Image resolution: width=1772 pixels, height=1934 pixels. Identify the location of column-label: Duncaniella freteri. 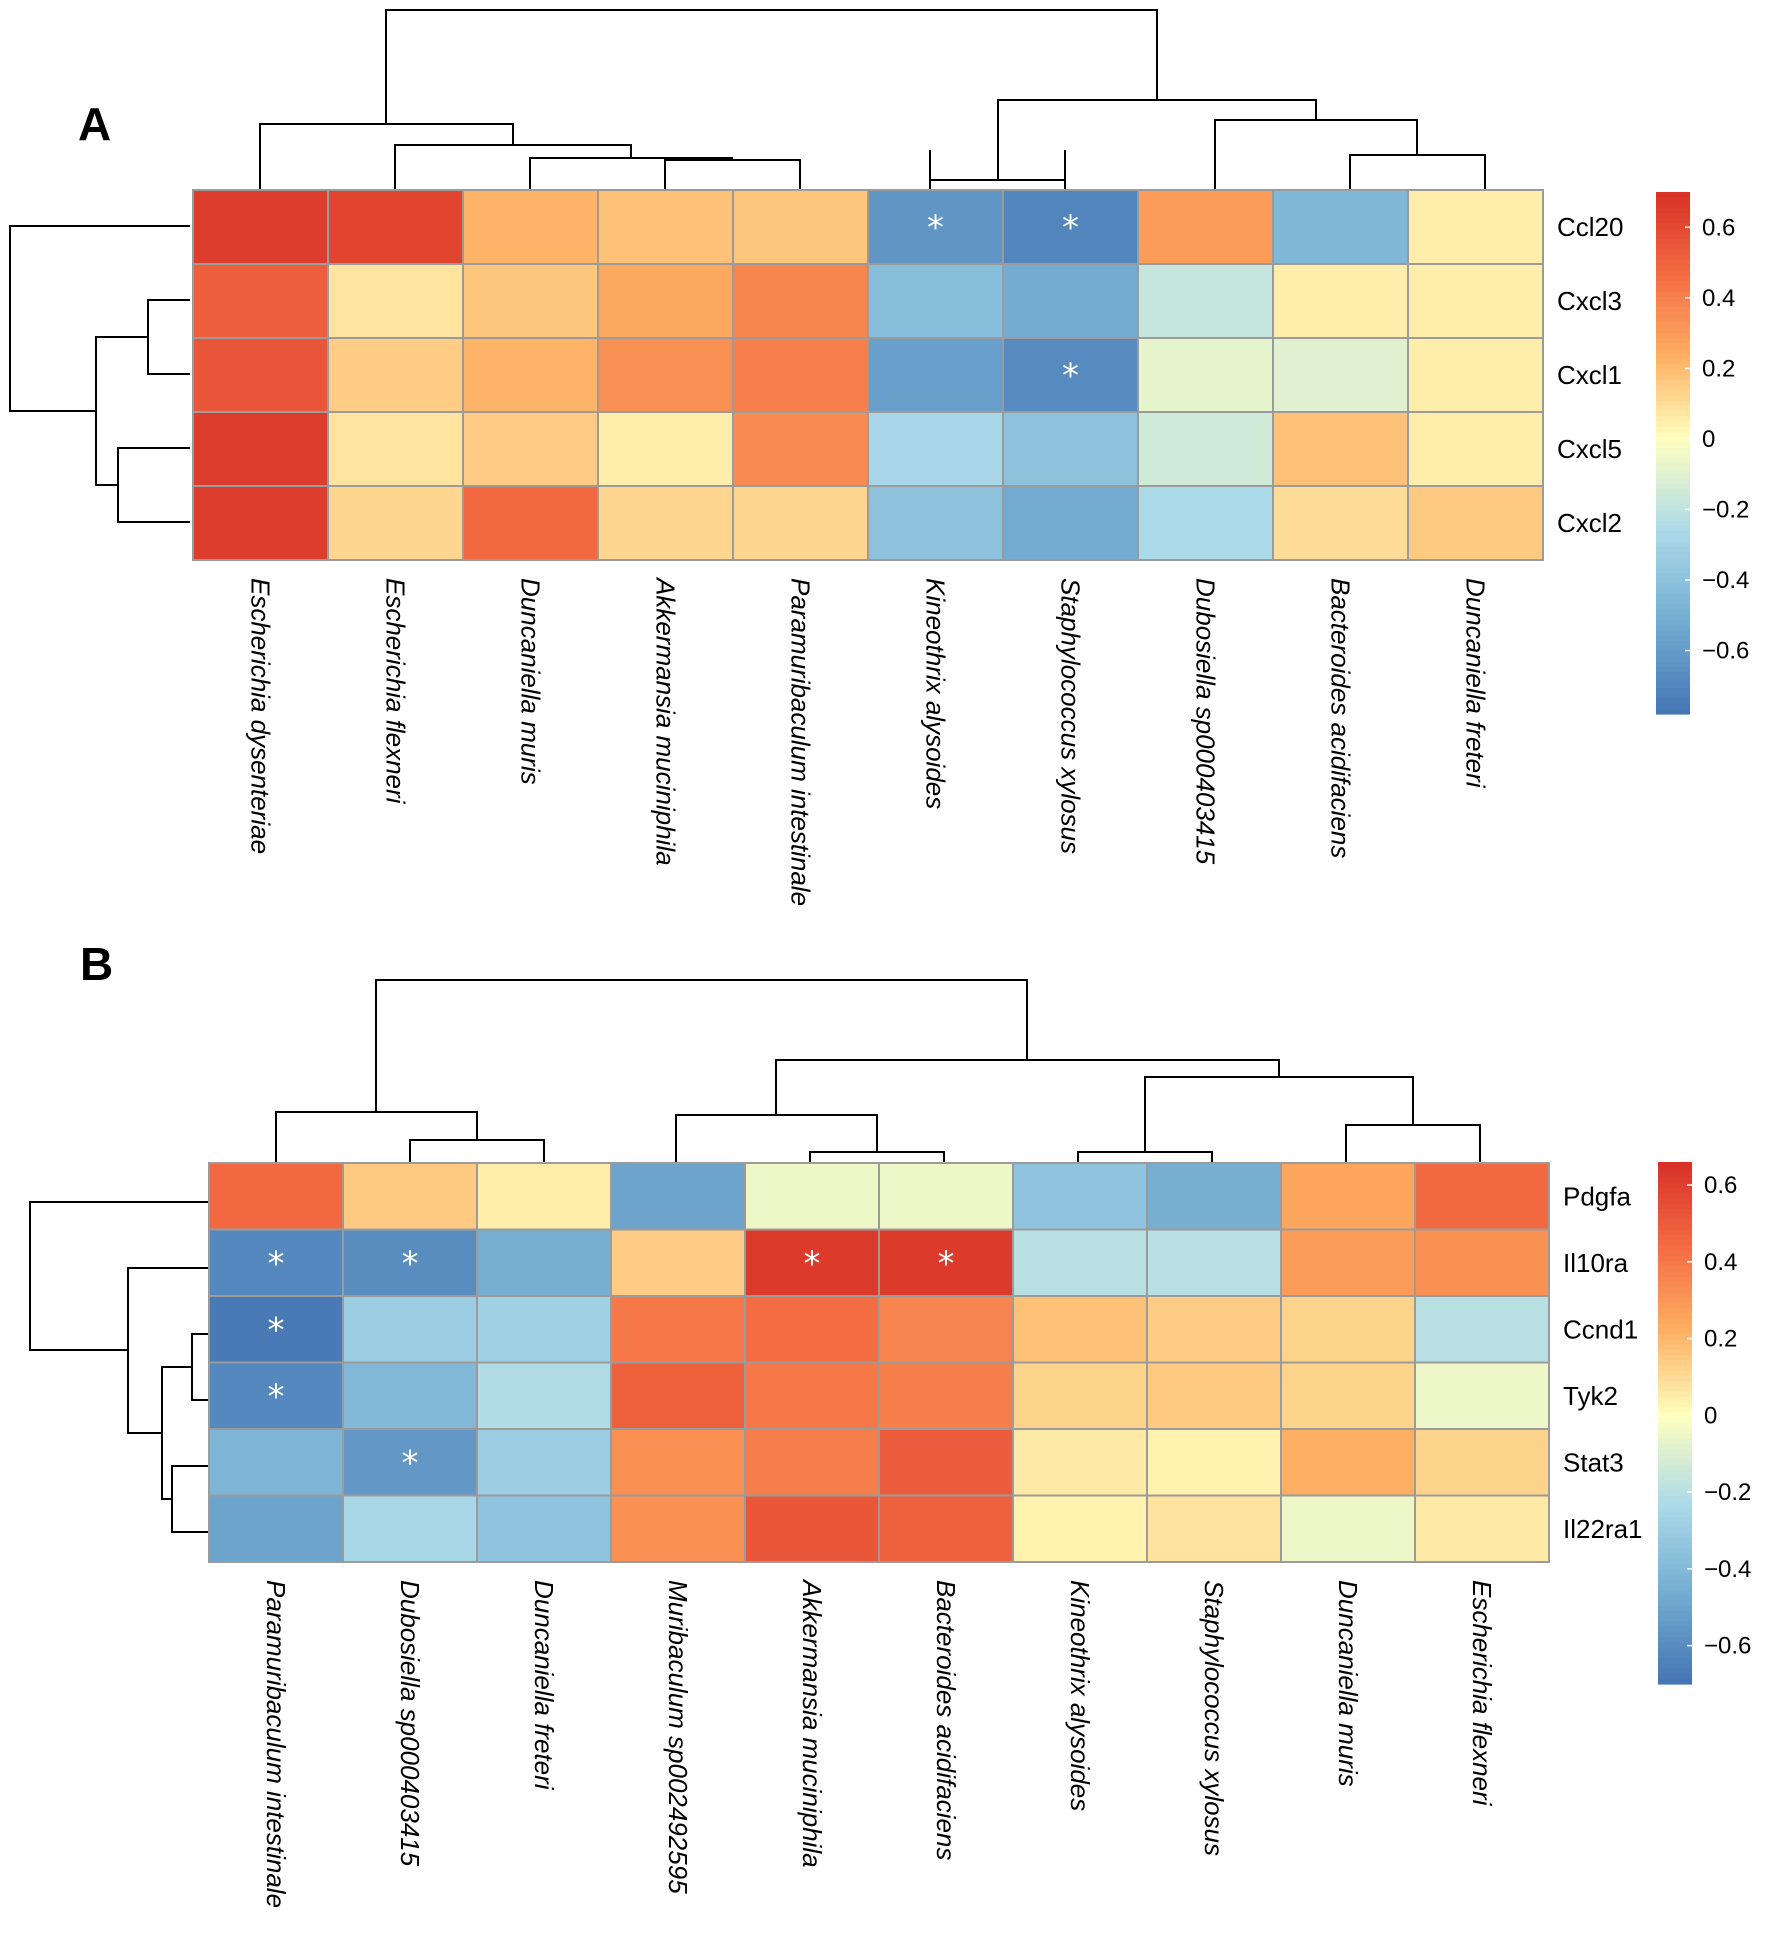
(544, 1685).